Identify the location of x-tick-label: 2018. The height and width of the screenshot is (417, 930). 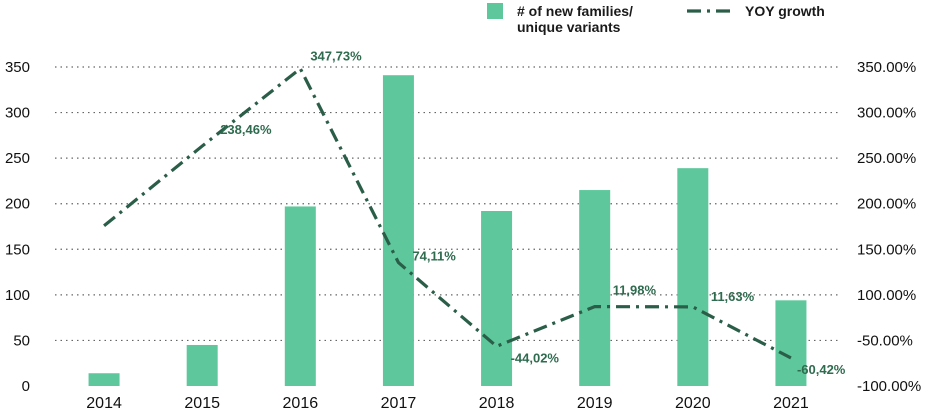
(497, 403).